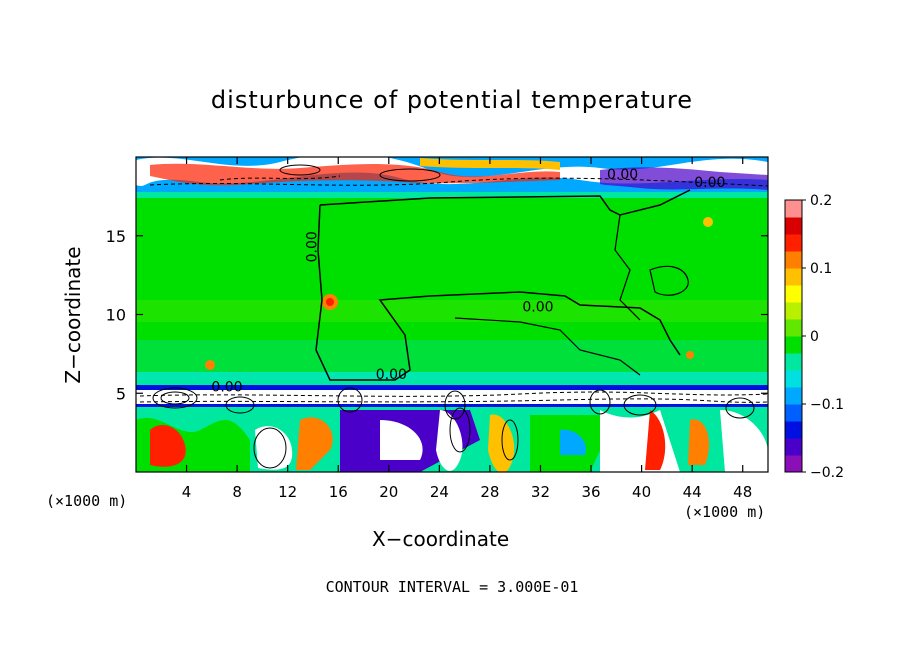 The width and height of the screenshot is (904, 654). Describe the element at coordinates (116, 236) in the screenshot. I see `y-tick-label: 15` at that location.